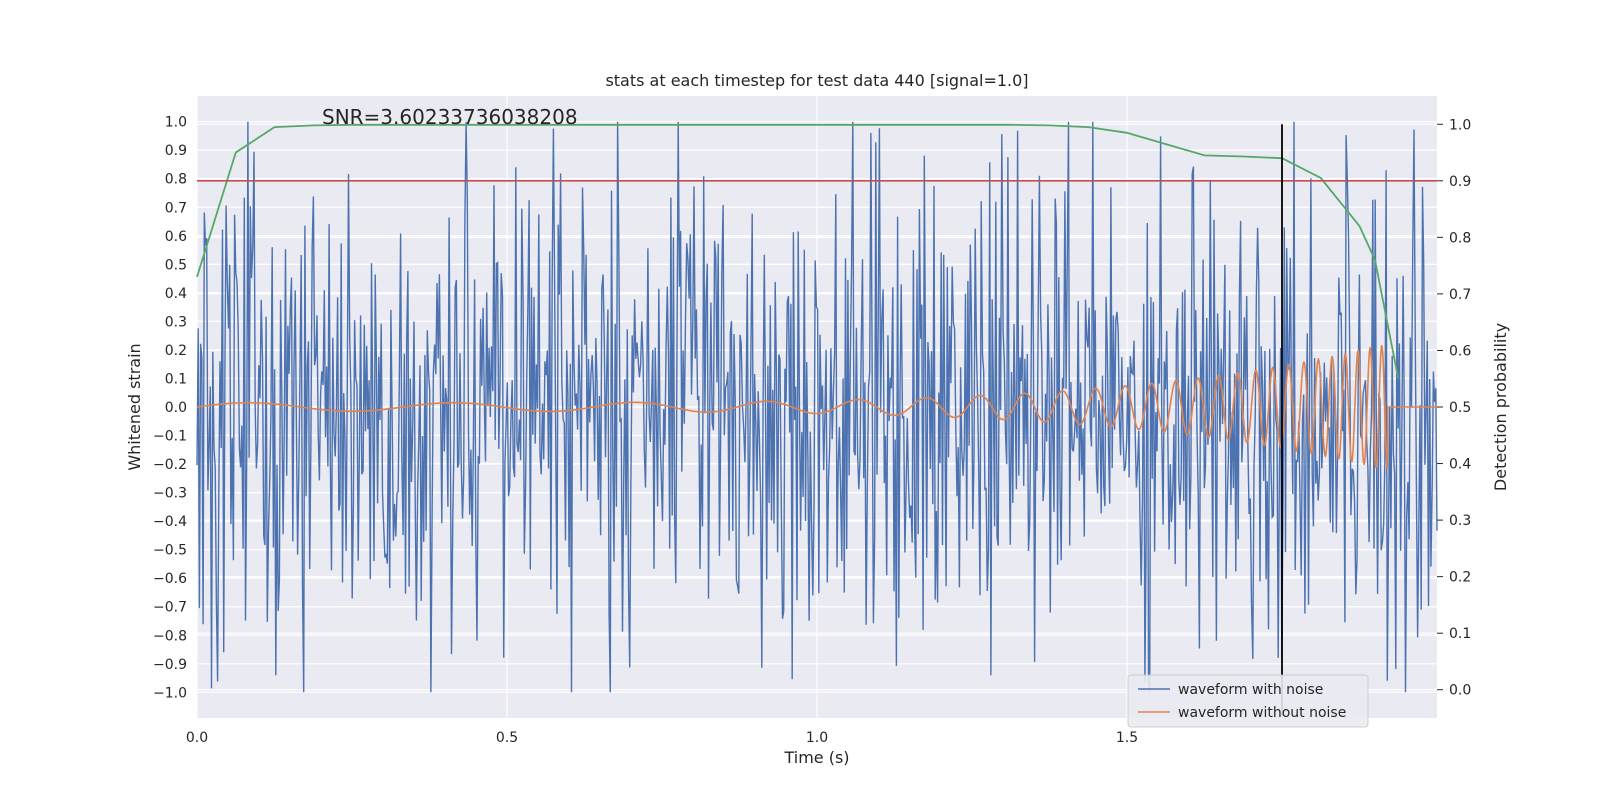 This screenshot has width=1600, height=800. Describe the element at coordinates (1127, 738) in the screenshot. I see `x-tick-label: 1.5` at that location.